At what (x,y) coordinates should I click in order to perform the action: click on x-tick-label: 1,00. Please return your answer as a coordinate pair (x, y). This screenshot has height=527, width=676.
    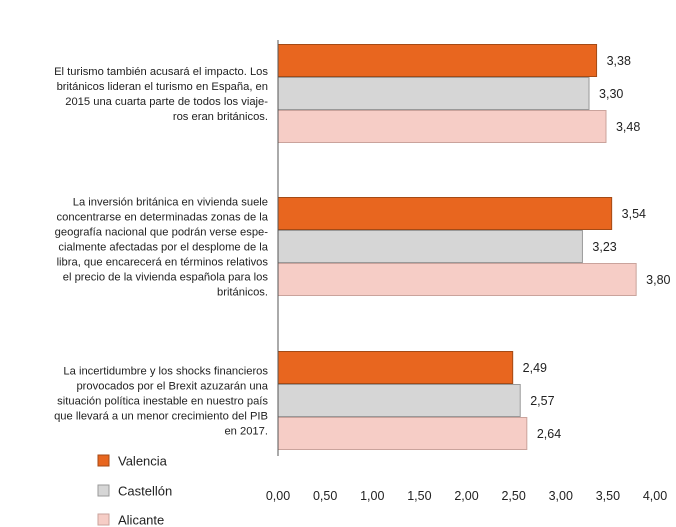
    Looking at the image, I should click on (372, 496).